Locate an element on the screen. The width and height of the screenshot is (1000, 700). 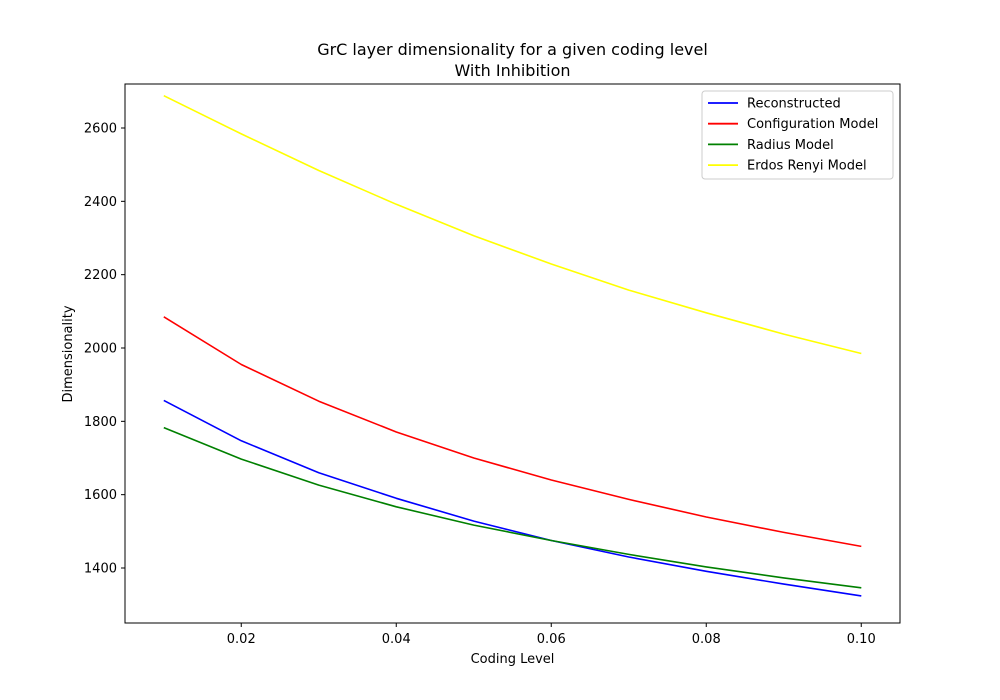
legend-label-radius-model: Radius Model is located at coordinates (790, 145).